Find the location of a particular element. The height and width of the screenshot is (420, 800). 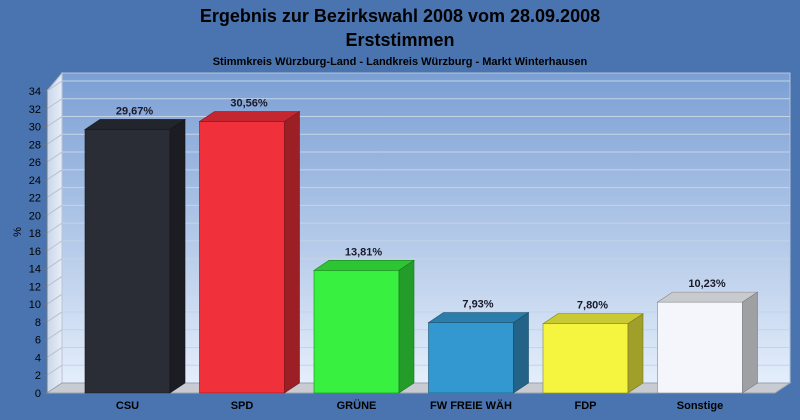

y-tick-label: 34 is located at coordinates (35, 92).